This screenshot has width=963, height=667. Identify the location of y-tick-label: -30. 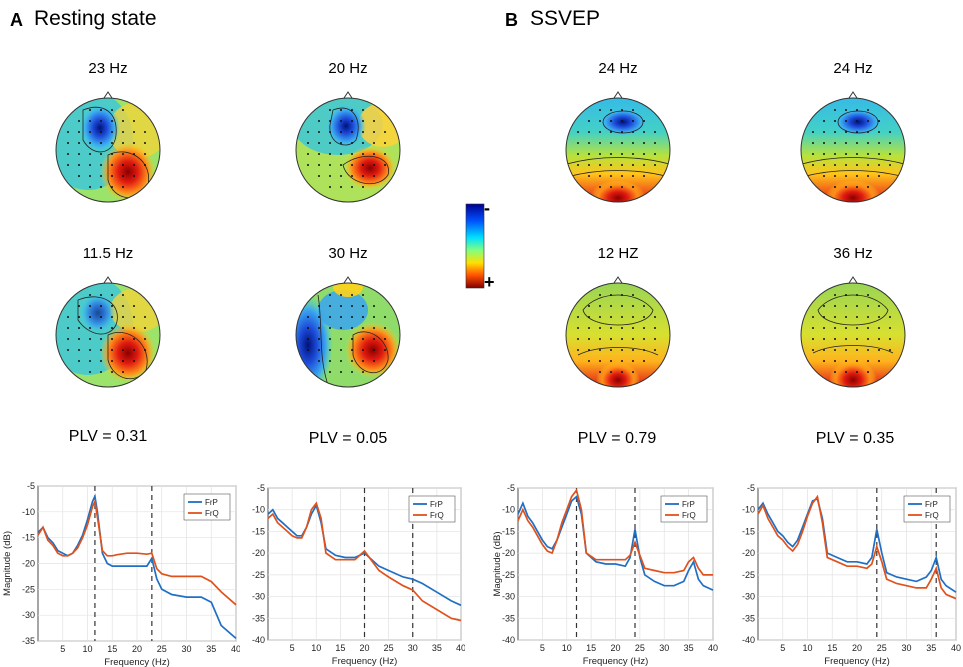
(28, 615).